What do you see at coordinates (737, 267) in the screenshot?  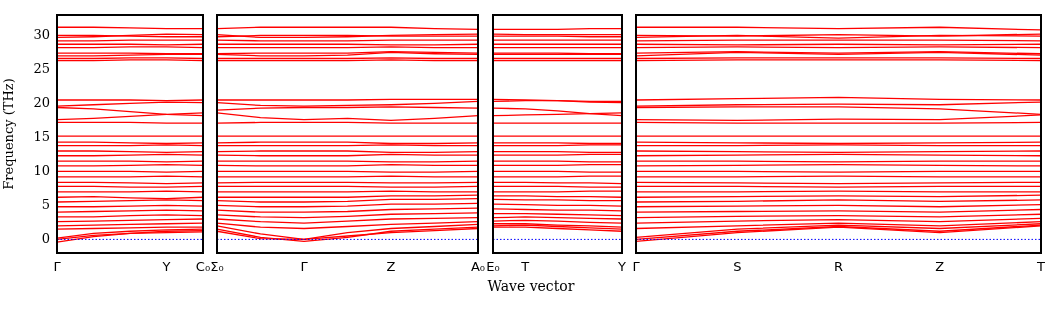 I see `x-tick-label: S` at bounding box center [737, 267].